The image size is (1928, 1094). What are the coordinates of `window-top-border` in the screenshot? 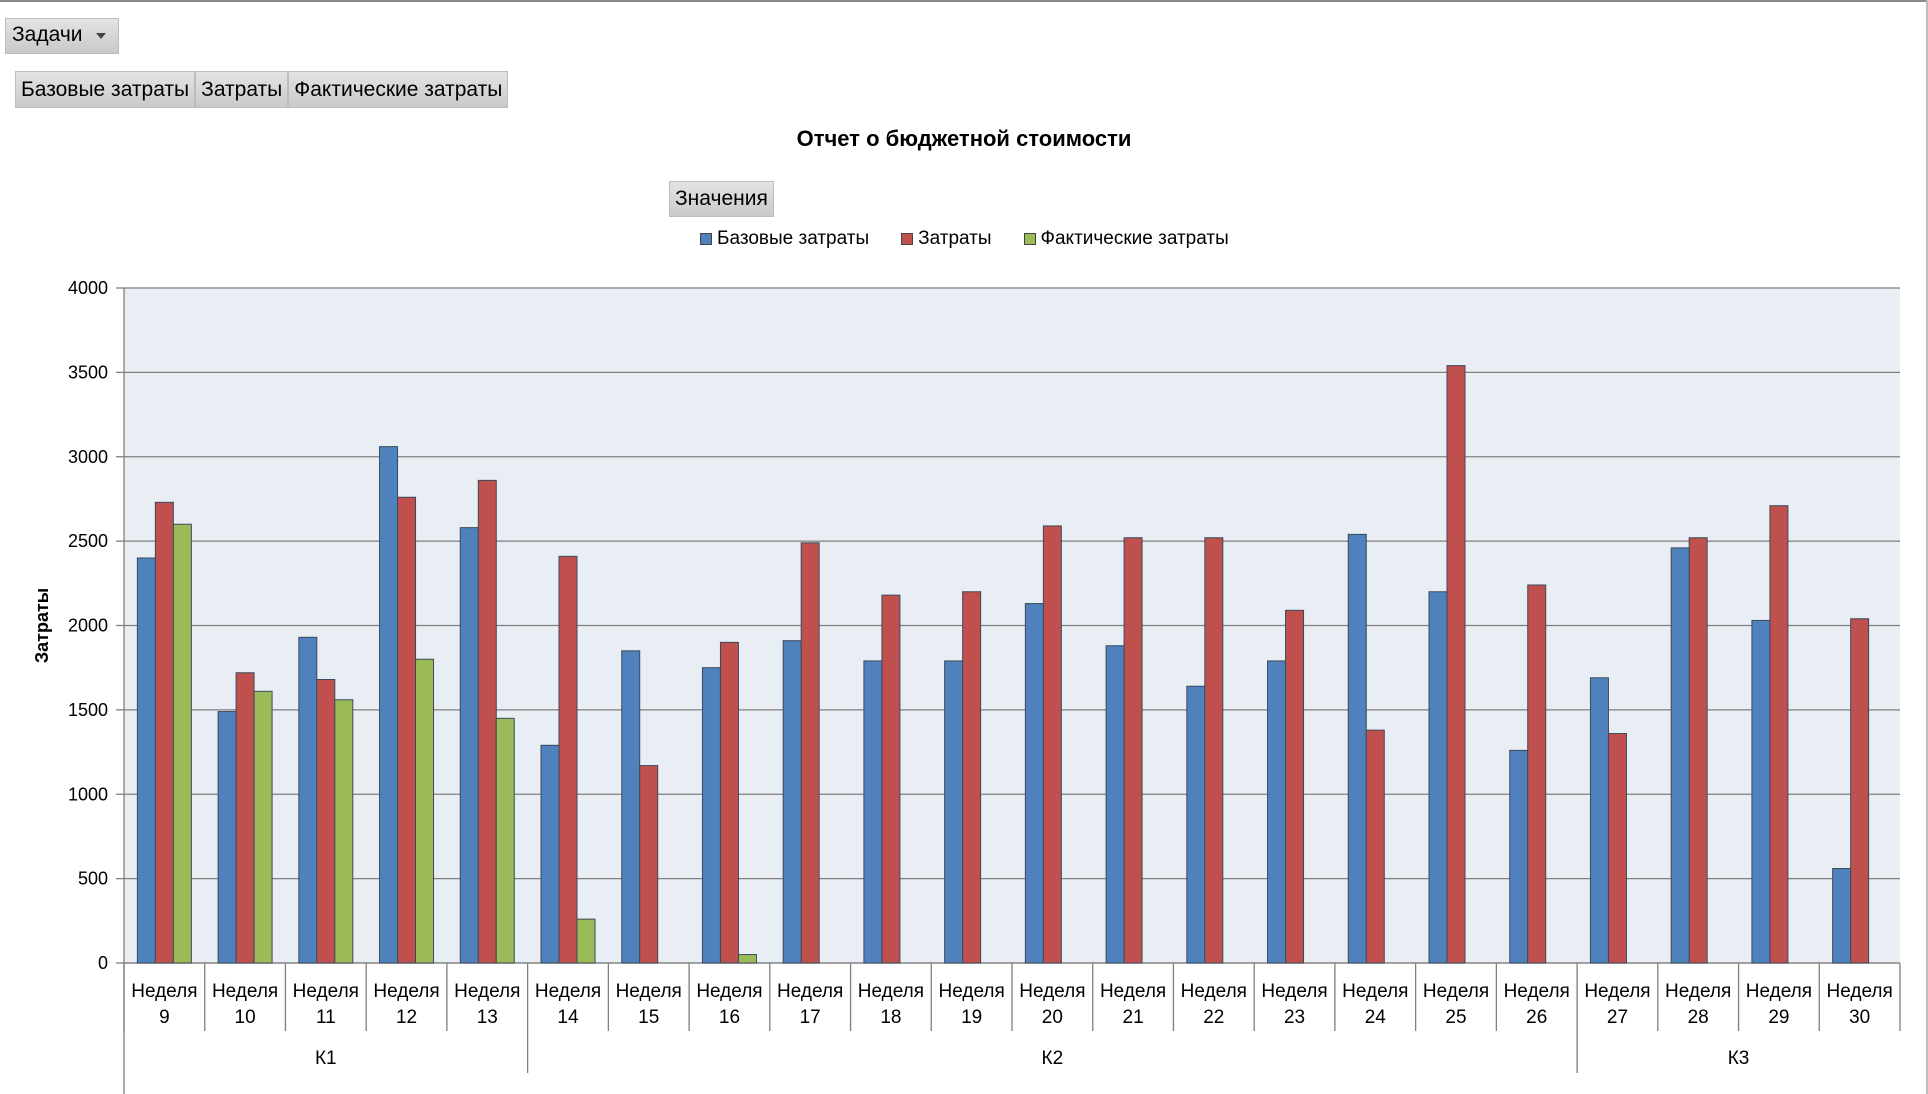 It's located at (964, 1).